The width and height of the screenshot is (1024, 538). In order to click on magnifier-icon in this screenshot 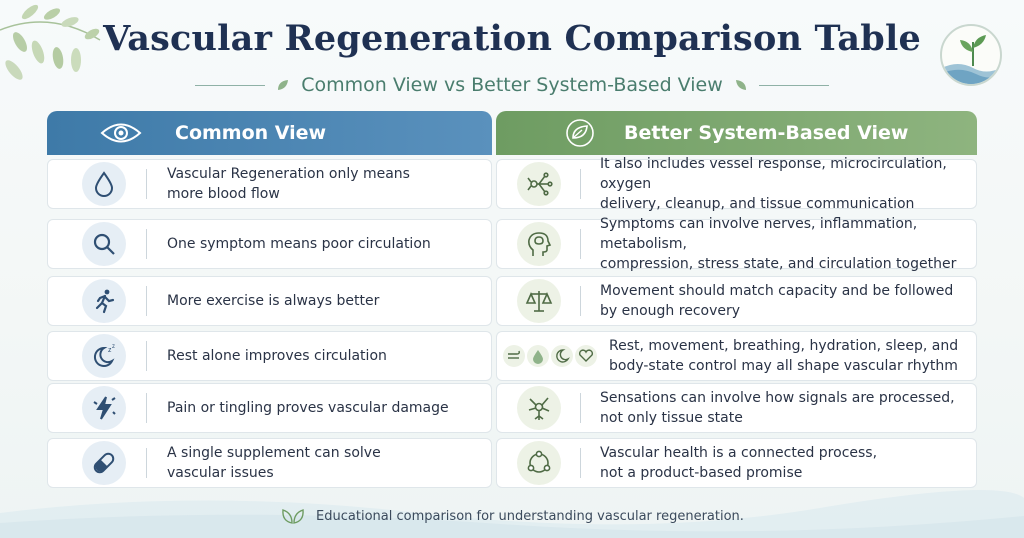, I will do `click(104, 244)`.